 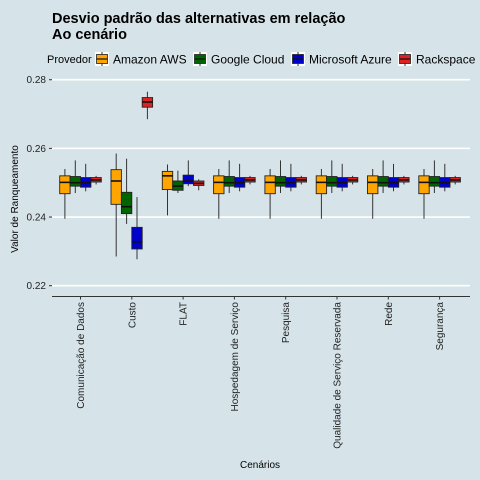 I want to click on legend-label: Microsoft Azure, so click(x=350, y=60).